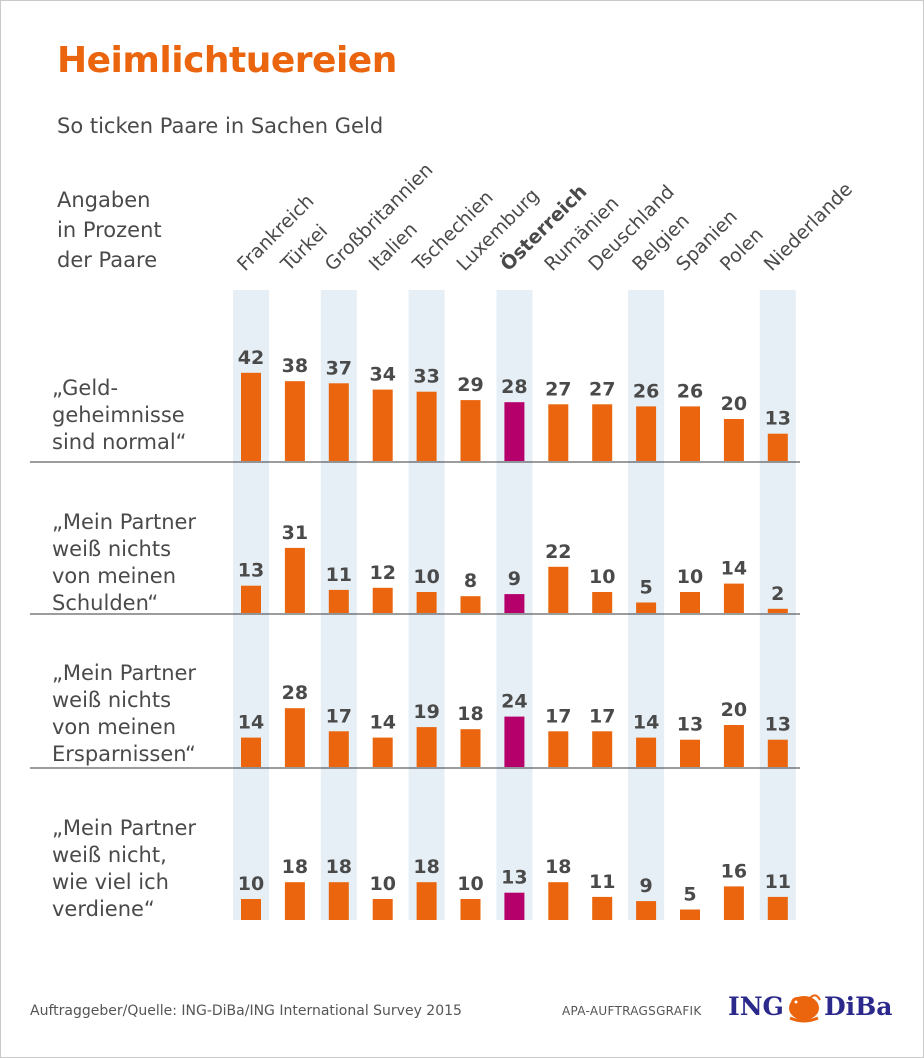 The image size is (924, 1058). Describe the element at coordinates (382, 375) in the screenshot. I see `data-label: 34` at that location.